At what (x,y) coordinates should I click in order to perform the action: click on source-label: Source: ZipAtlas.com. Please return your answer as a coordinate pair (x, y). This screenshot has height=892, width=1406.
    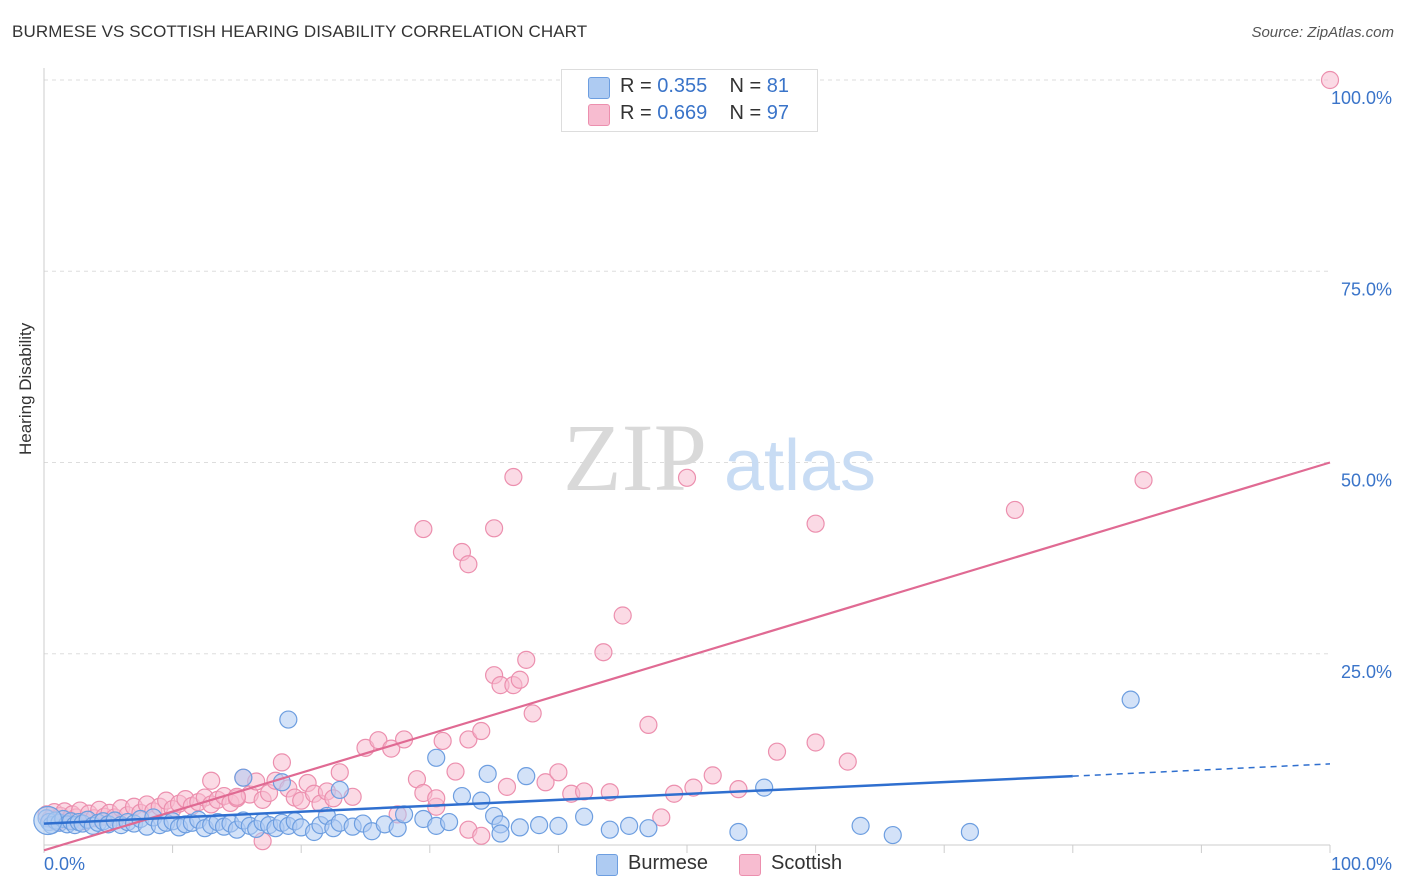
    Looking at the image, I should click on (1322, 32).